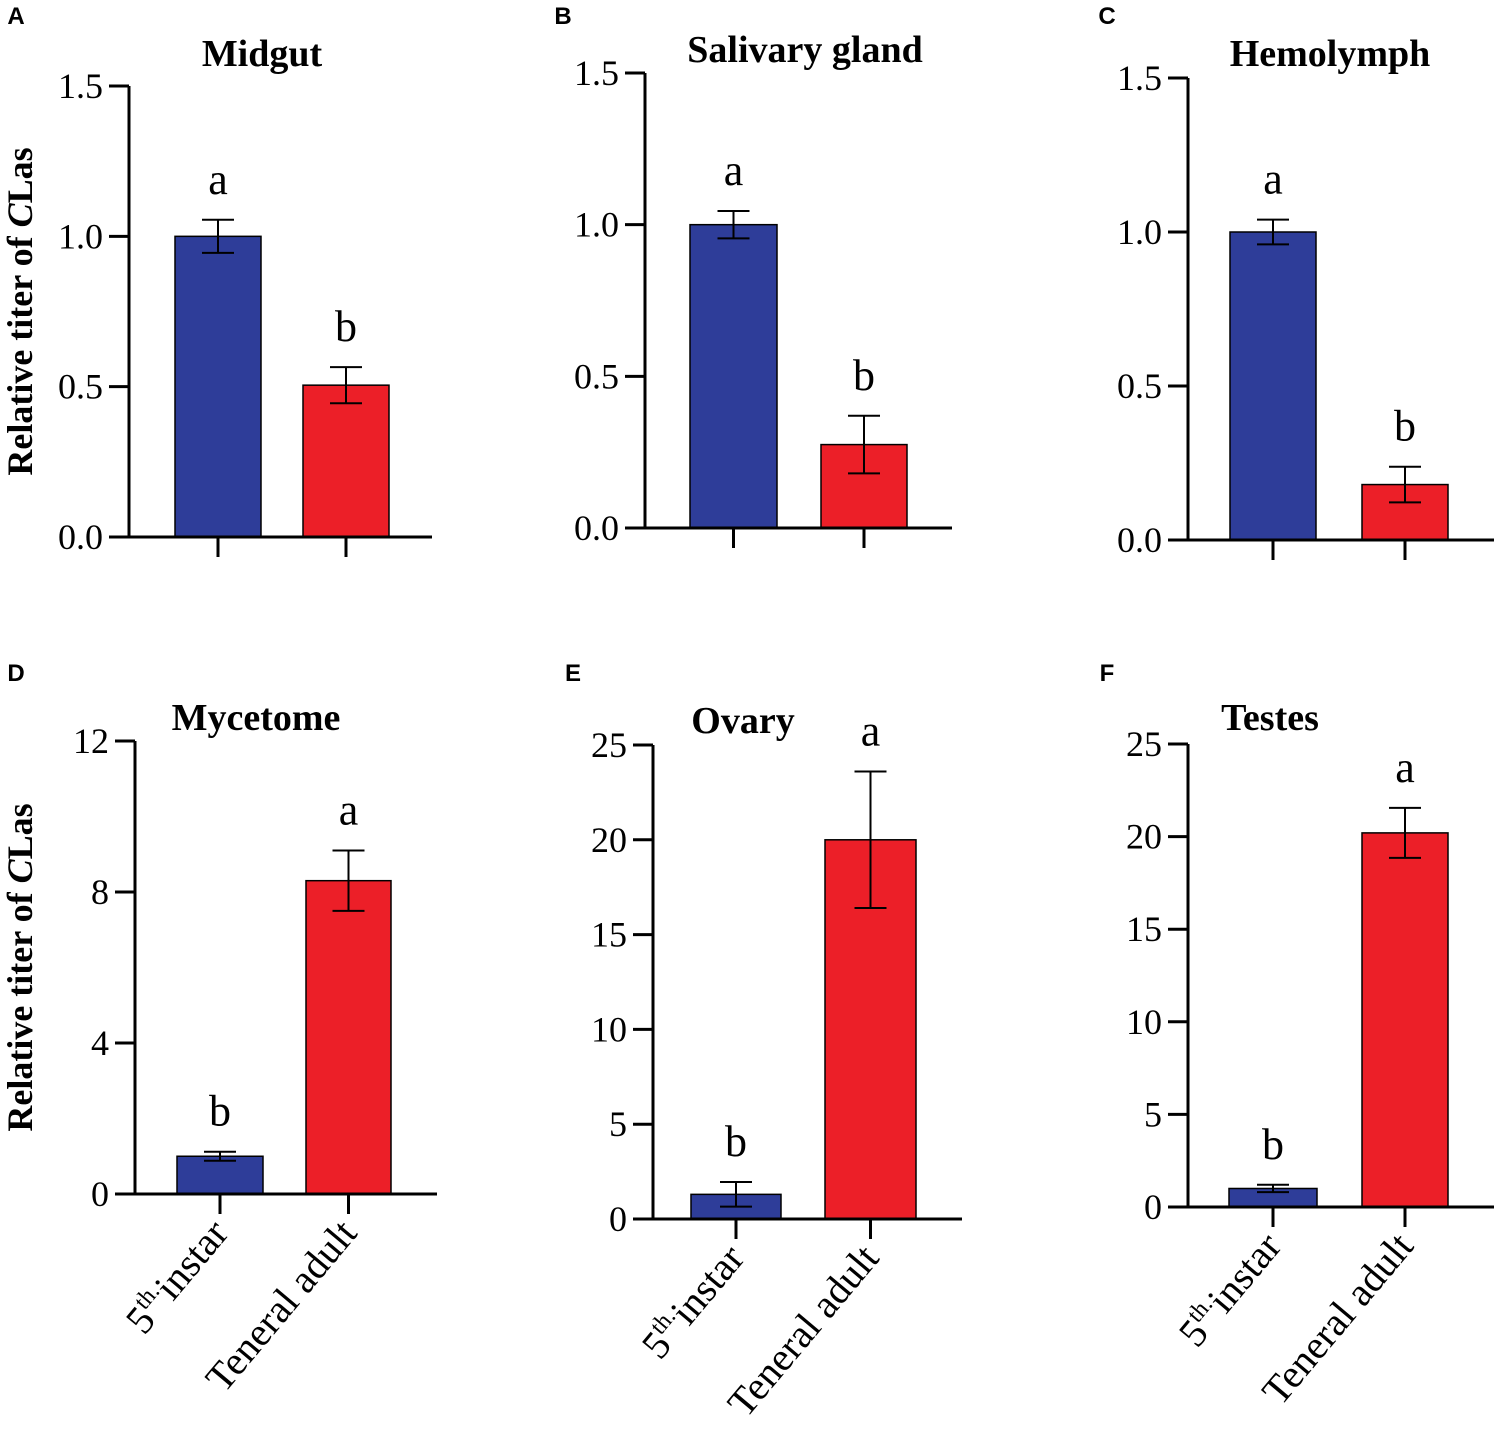 The image size is (1495, 1443). What do you see at coordinates (804, 50) in the screenshot?
I see `panel-title: Salivary gland` at bounding box center [804, 50].